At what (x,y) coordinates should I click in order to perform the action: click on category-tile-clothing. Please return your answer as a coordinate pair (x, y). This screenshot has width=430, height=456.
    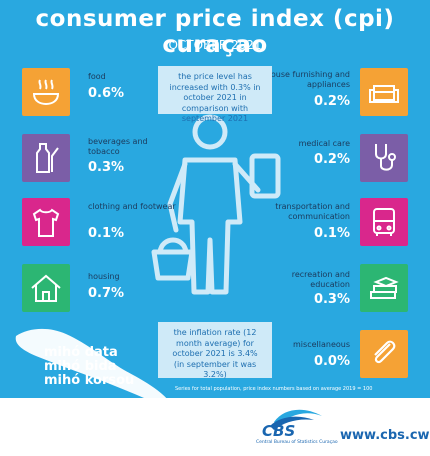
    Looking at the image, I should click on (46, 222).